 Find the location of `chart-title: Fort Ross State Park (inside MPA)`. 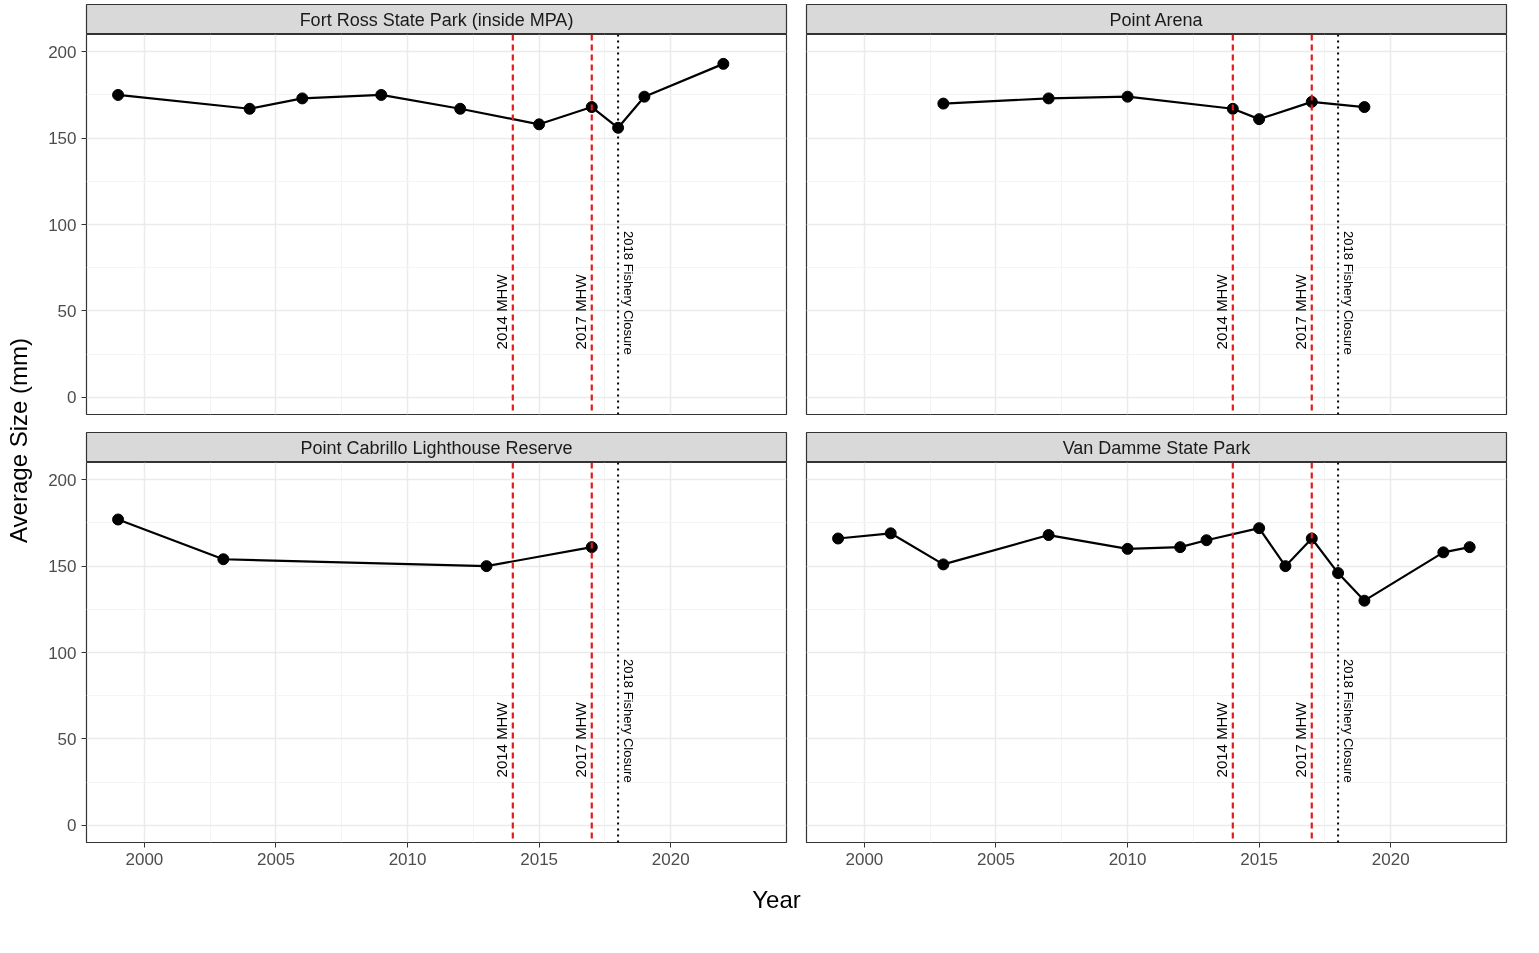

chart-title: Fort Ross State Park (inside MPA) is located at coordinates (436, 19).